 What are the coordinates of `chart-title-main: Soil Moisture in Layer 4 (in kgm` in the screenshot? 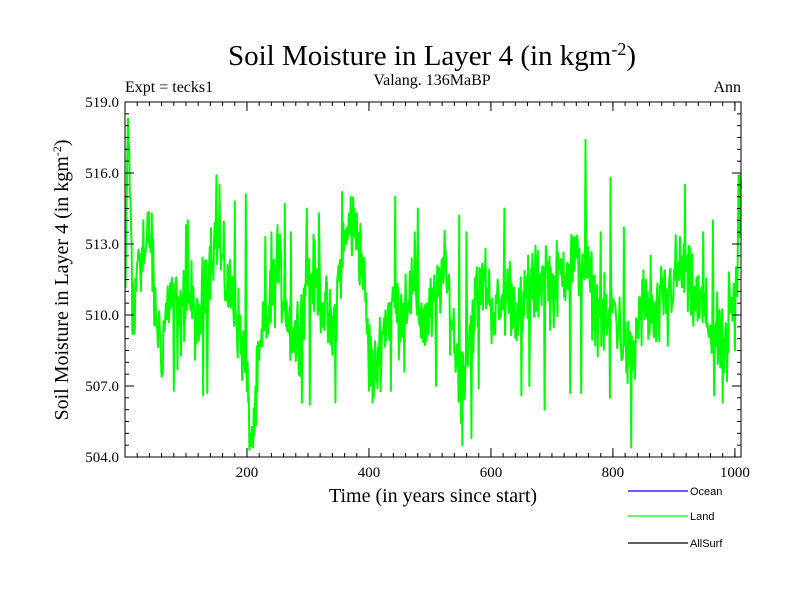 It's located at (420, 56).